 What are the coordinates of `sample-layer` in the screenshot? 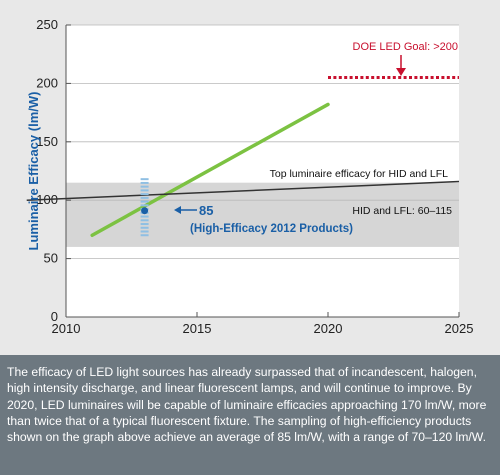 It's located at (144, 207).